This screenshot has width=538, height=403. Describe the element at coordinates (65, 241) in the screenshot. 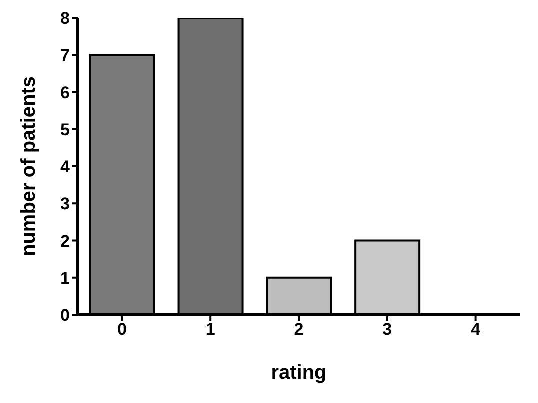

I see `y-tick-label: 2` at that location.